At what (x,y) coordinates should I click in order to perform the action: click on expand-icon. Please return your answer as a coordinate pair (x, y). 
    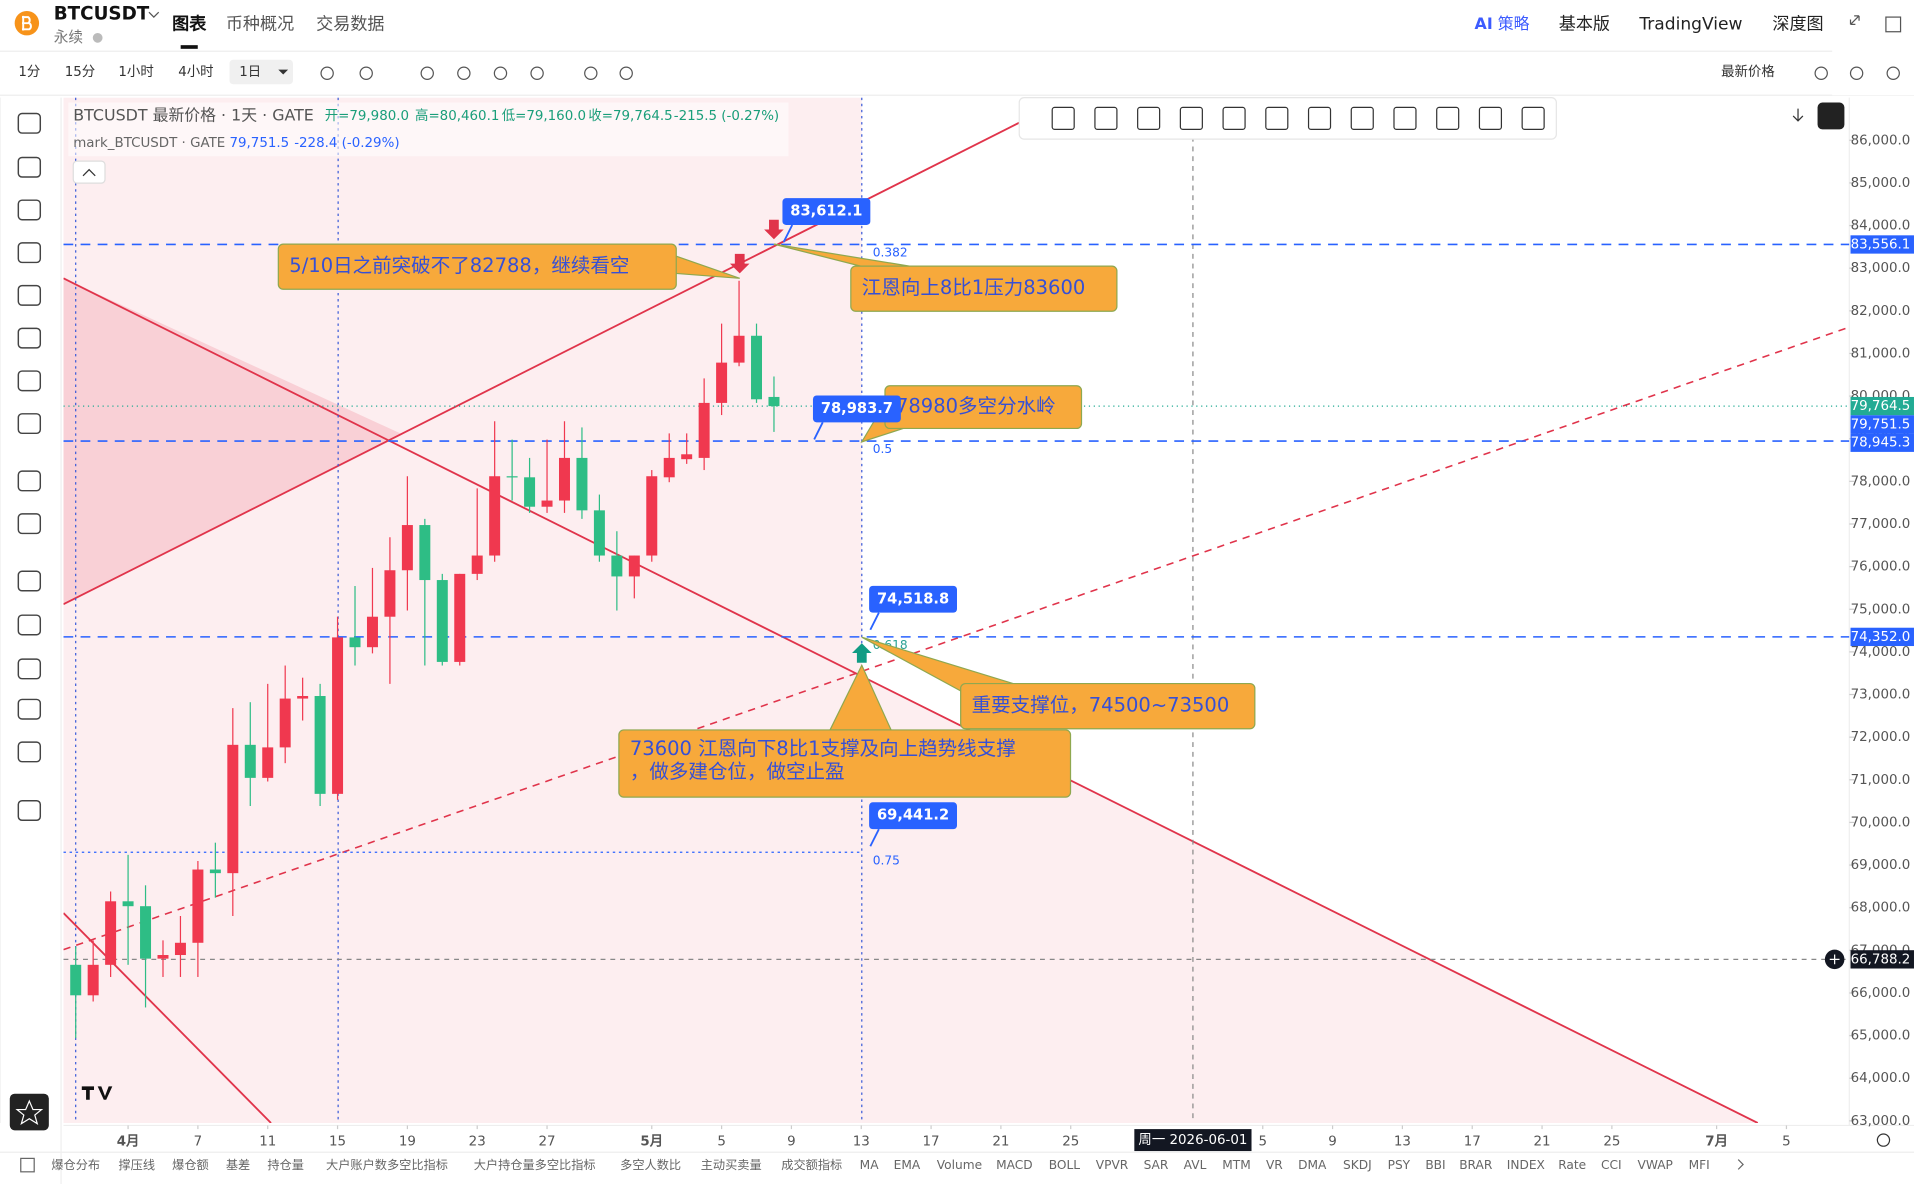
    Looking at the image, I should click on (1854, 20).